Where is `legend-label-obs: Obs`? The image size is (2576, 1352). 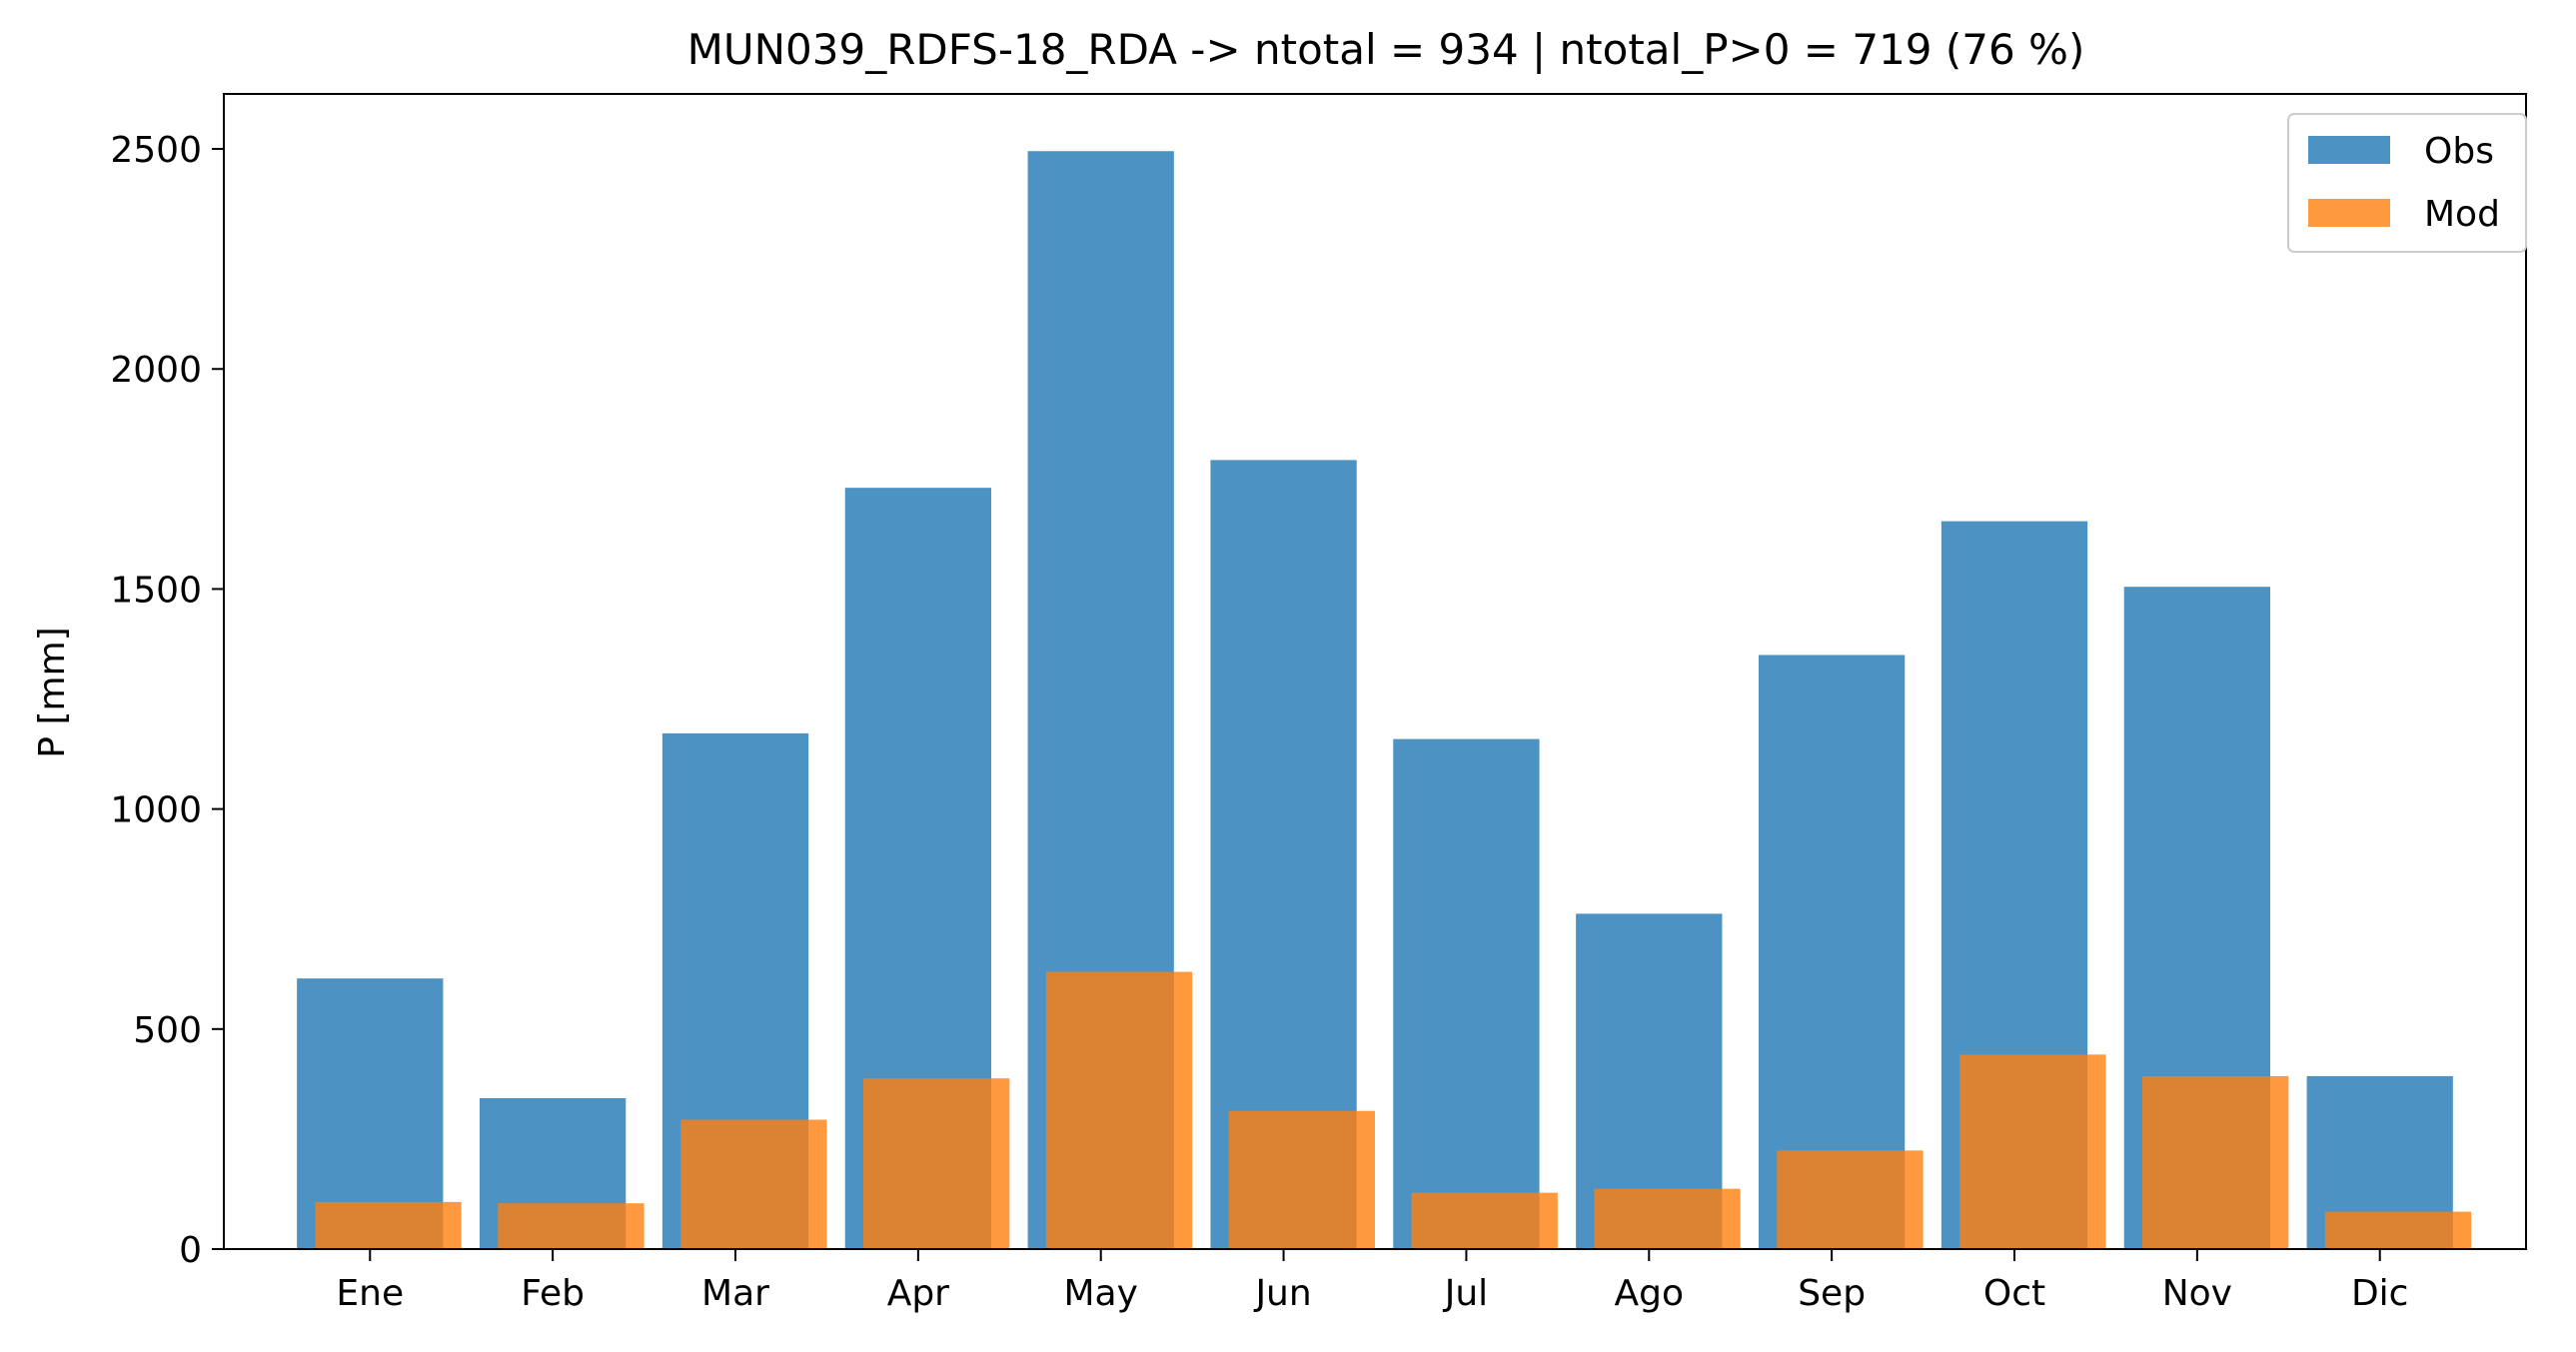 legend-label-obs: Obs is located at coordinates (2459, 151).